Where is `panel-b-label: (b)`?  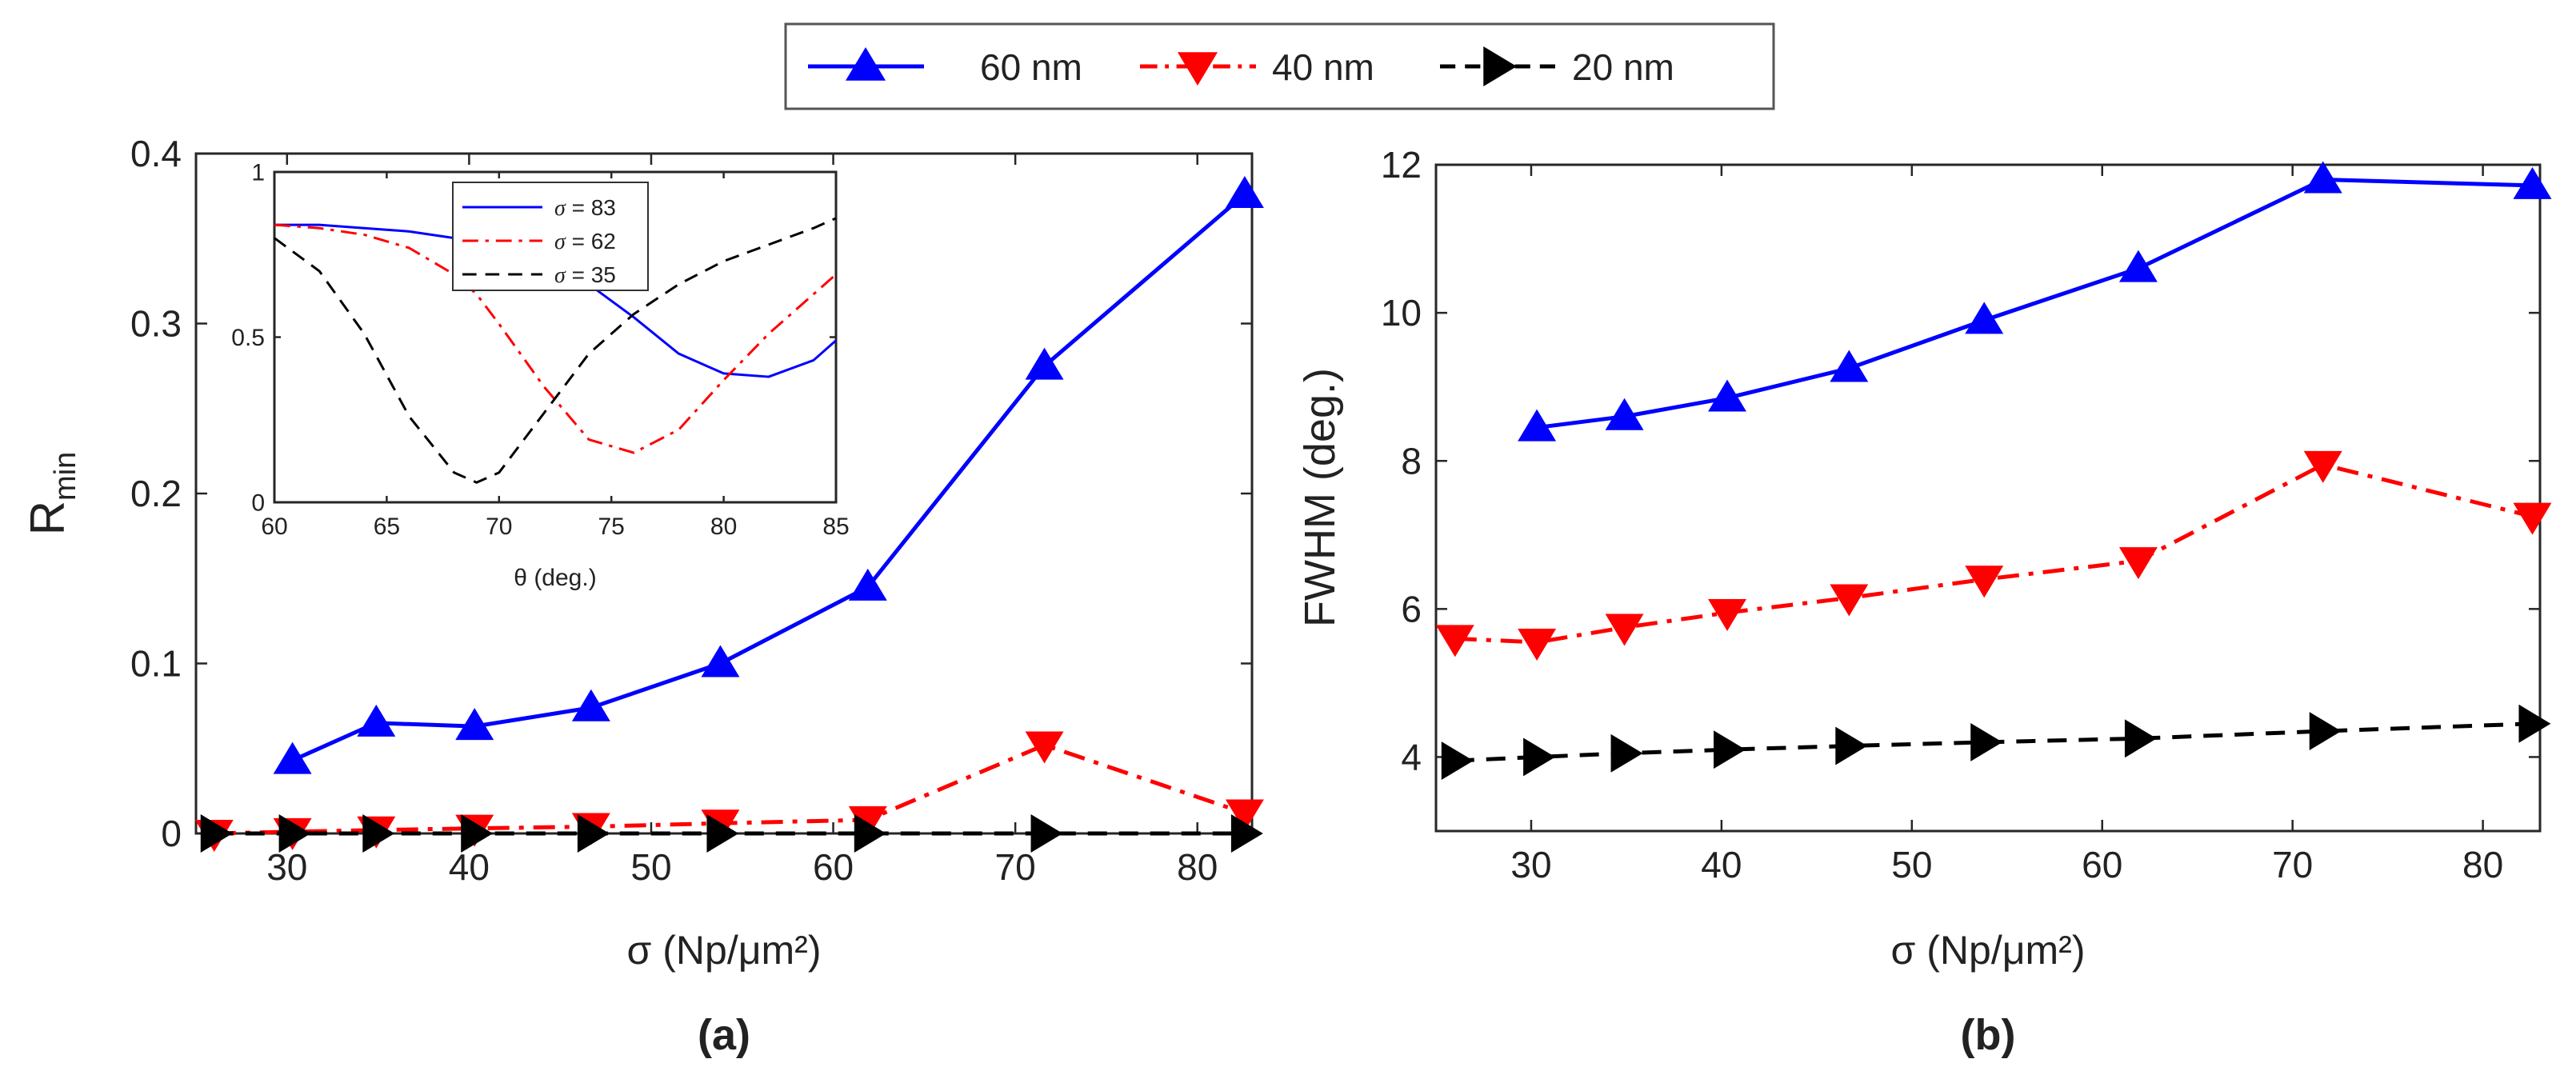
panel-b-label: (b) is located at coordinates (1988, 1035).